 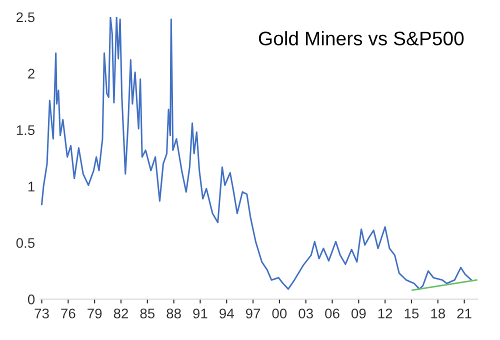 I want to click on text: Gold Miners vs S&P500, so click(x=361, y=38).